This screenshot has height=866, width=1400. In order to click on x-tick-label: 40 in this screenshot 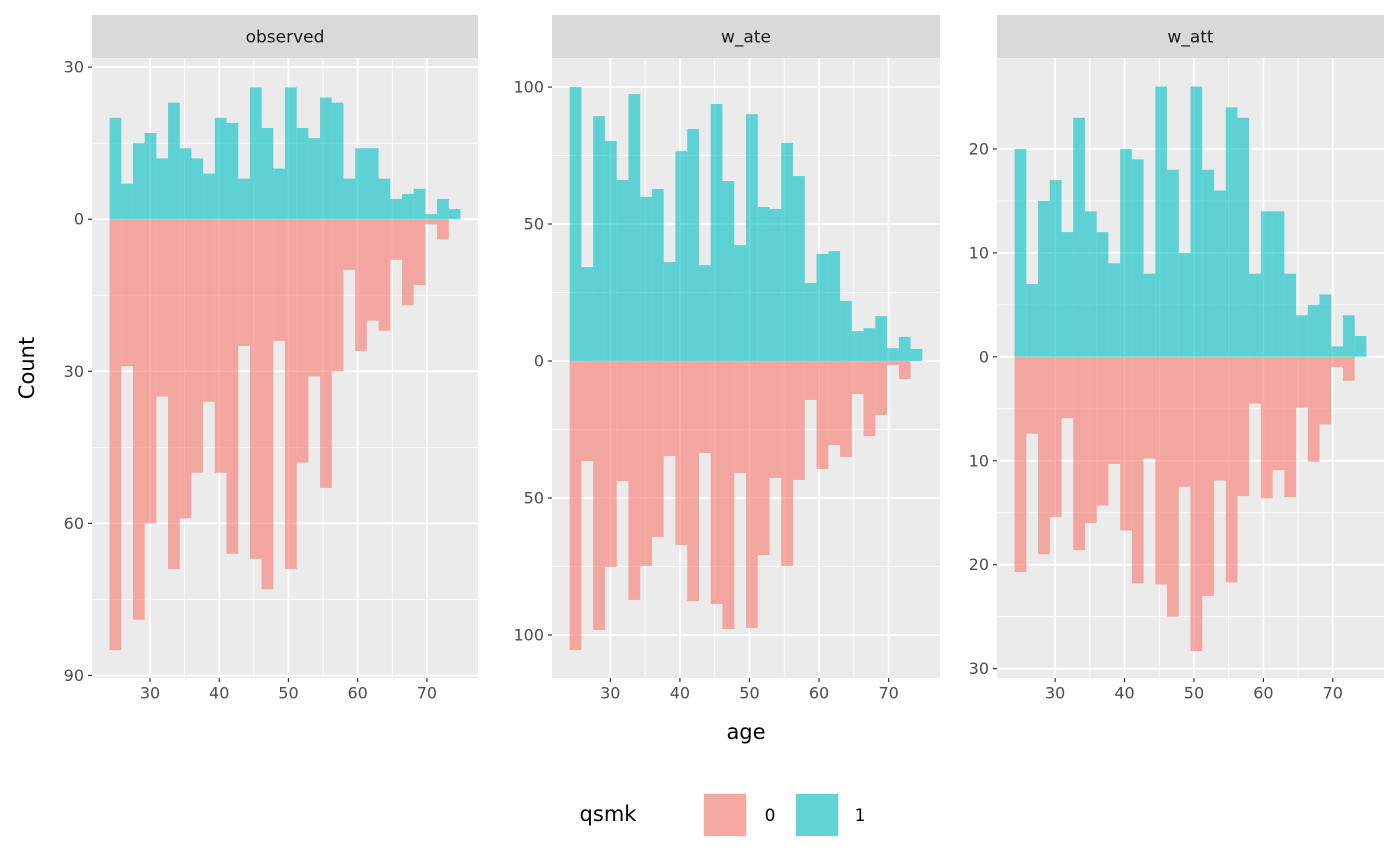, I will do `click(1124, 693)`.